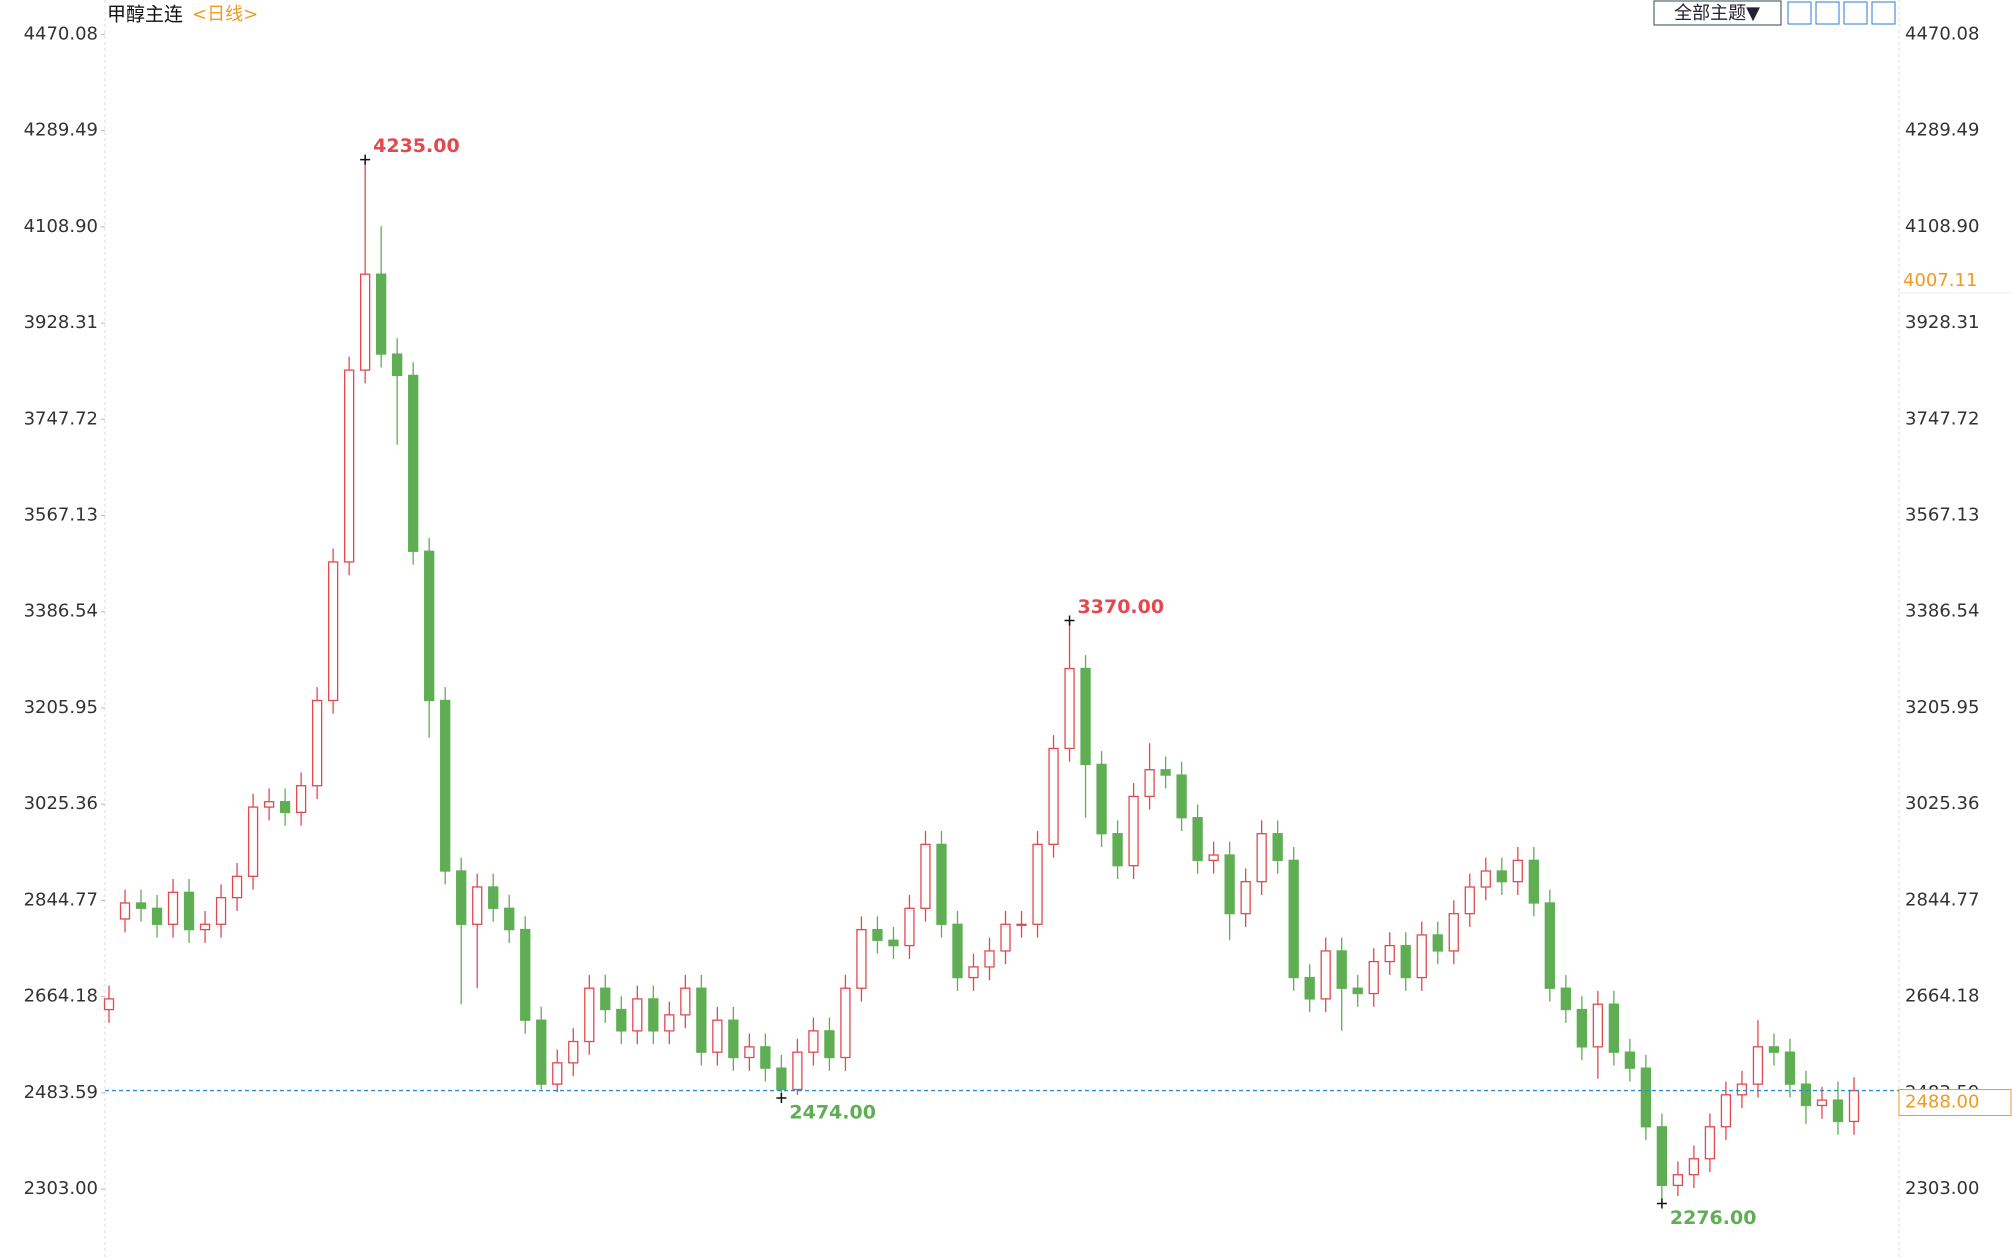  I want to click on y-tick-label: 3567.13, so click(61, 515).